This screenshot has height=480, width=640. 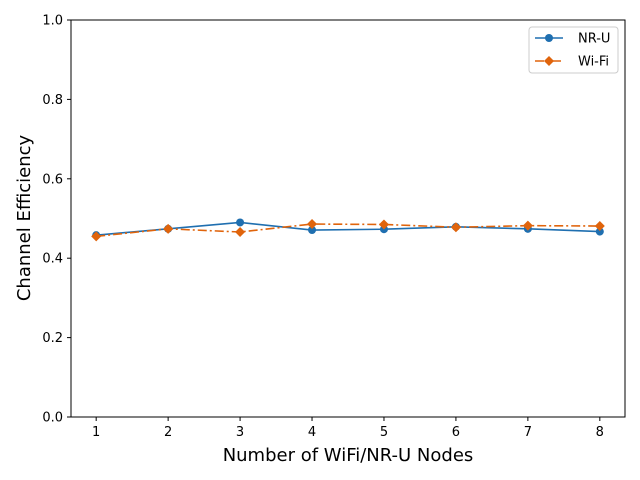 What do you see at coordinates (56, 220) in the screenshot?
I see `y-axis: 0.0 0.2 0.4 0.6 0.8 1.0` at bounding box center [56, 220].